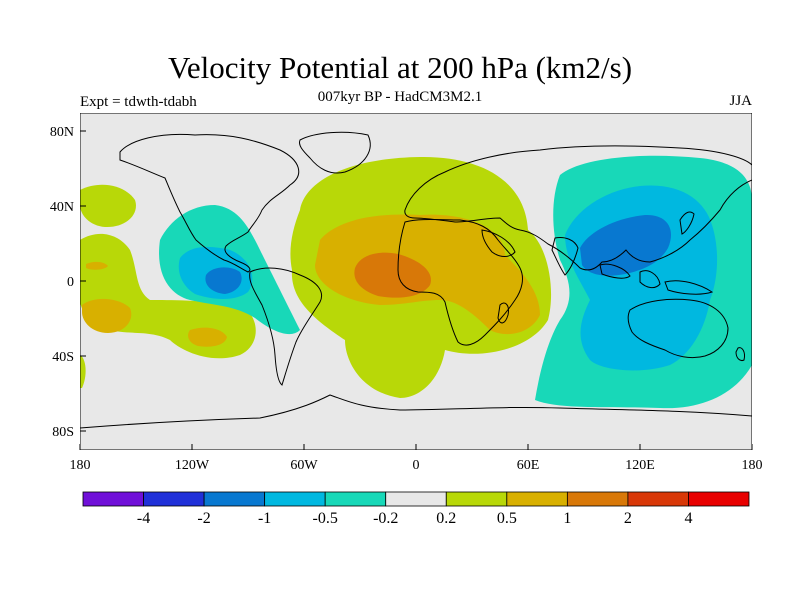 This screenshot has width=800, height=600. What do you see at coordinates (203, 518) in the screenshot?
I see `colorbar-label: -2` at bounding box center [203, 518].